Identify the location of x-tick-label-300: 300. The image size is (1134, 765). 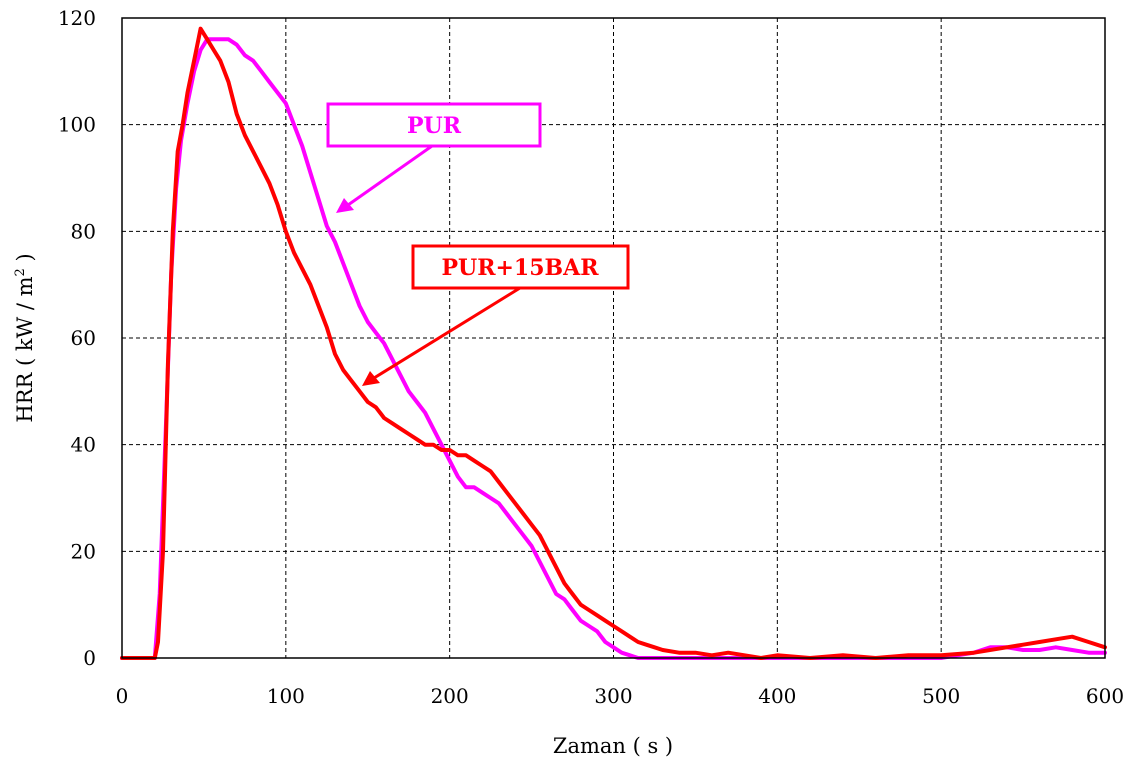
(613, 696).